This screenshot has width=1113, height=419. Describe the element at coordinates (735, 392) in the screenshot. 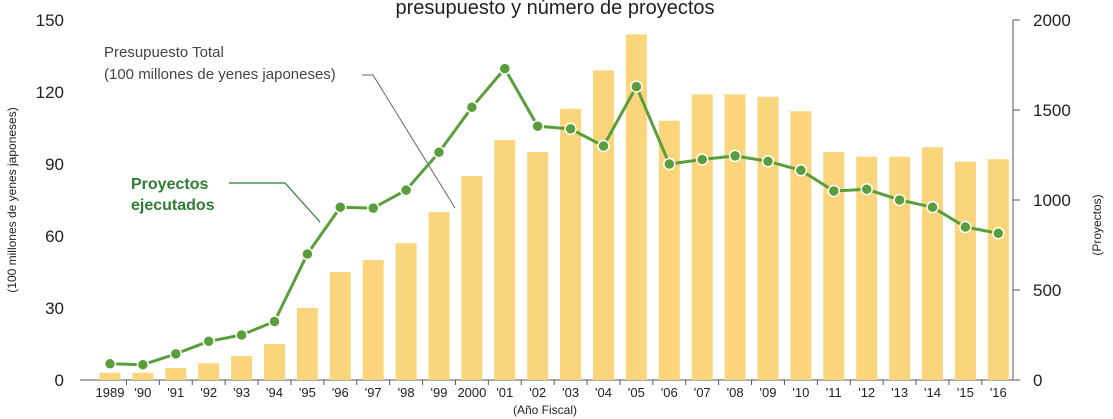

I see `x-tick-label: '08` at that location.